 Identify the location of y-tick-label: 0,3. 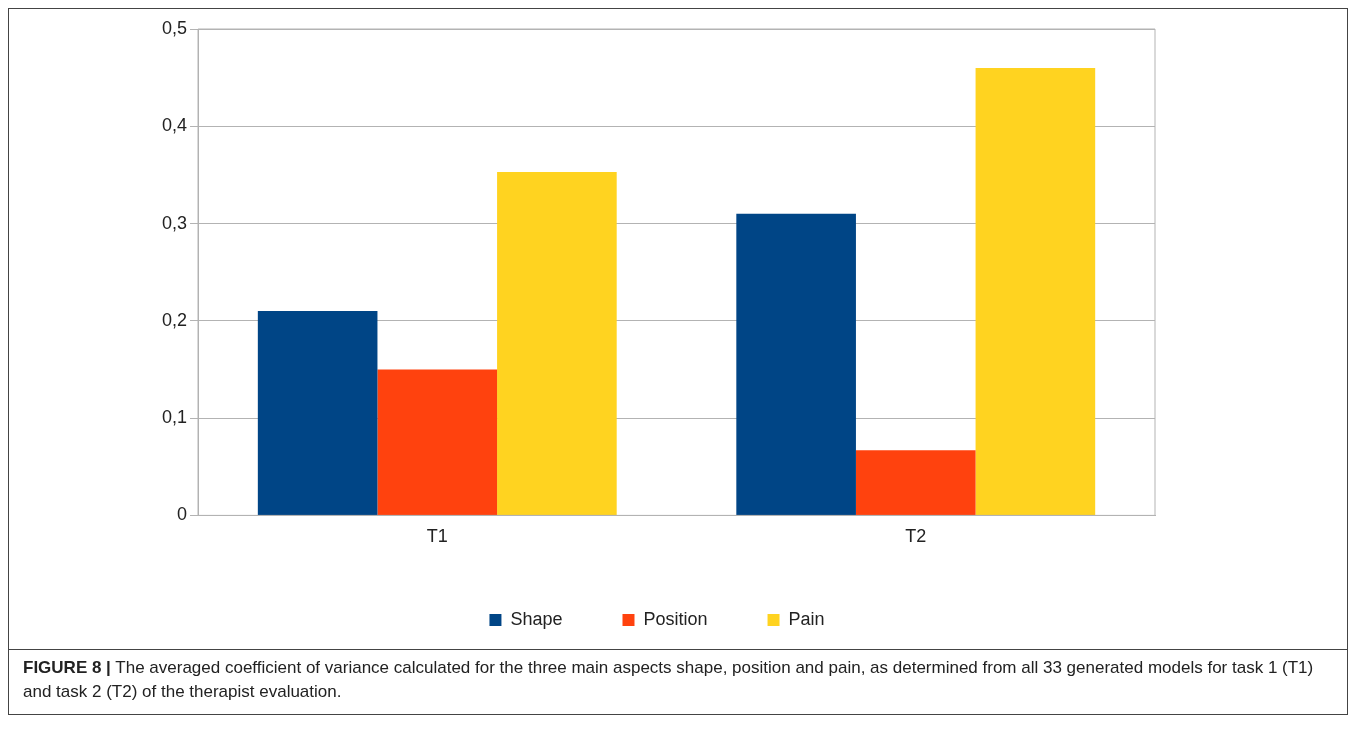
(174, 222).